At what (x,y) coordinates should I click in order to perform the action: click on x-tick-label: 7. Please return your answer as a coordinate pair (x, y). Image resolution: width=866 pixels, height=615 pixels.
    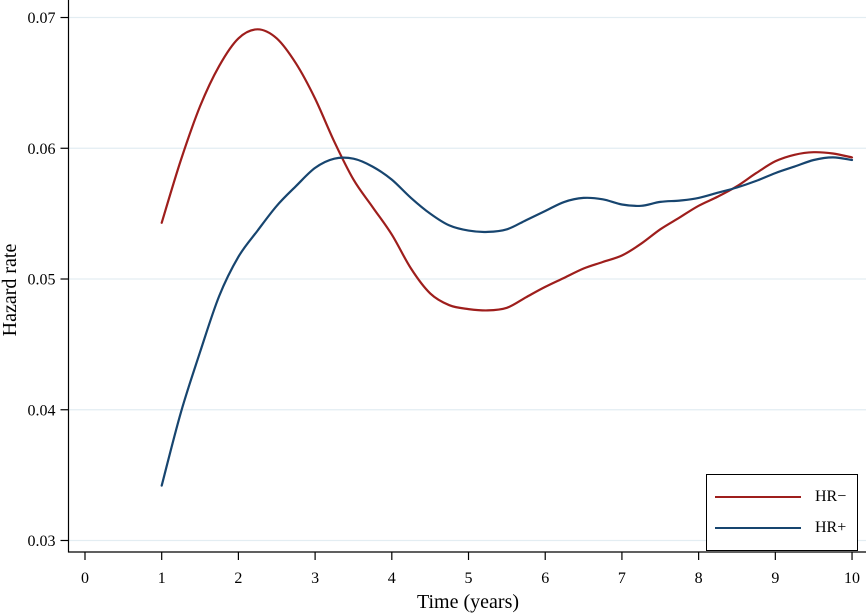
    Looking at the image, I should click on (622, 578).